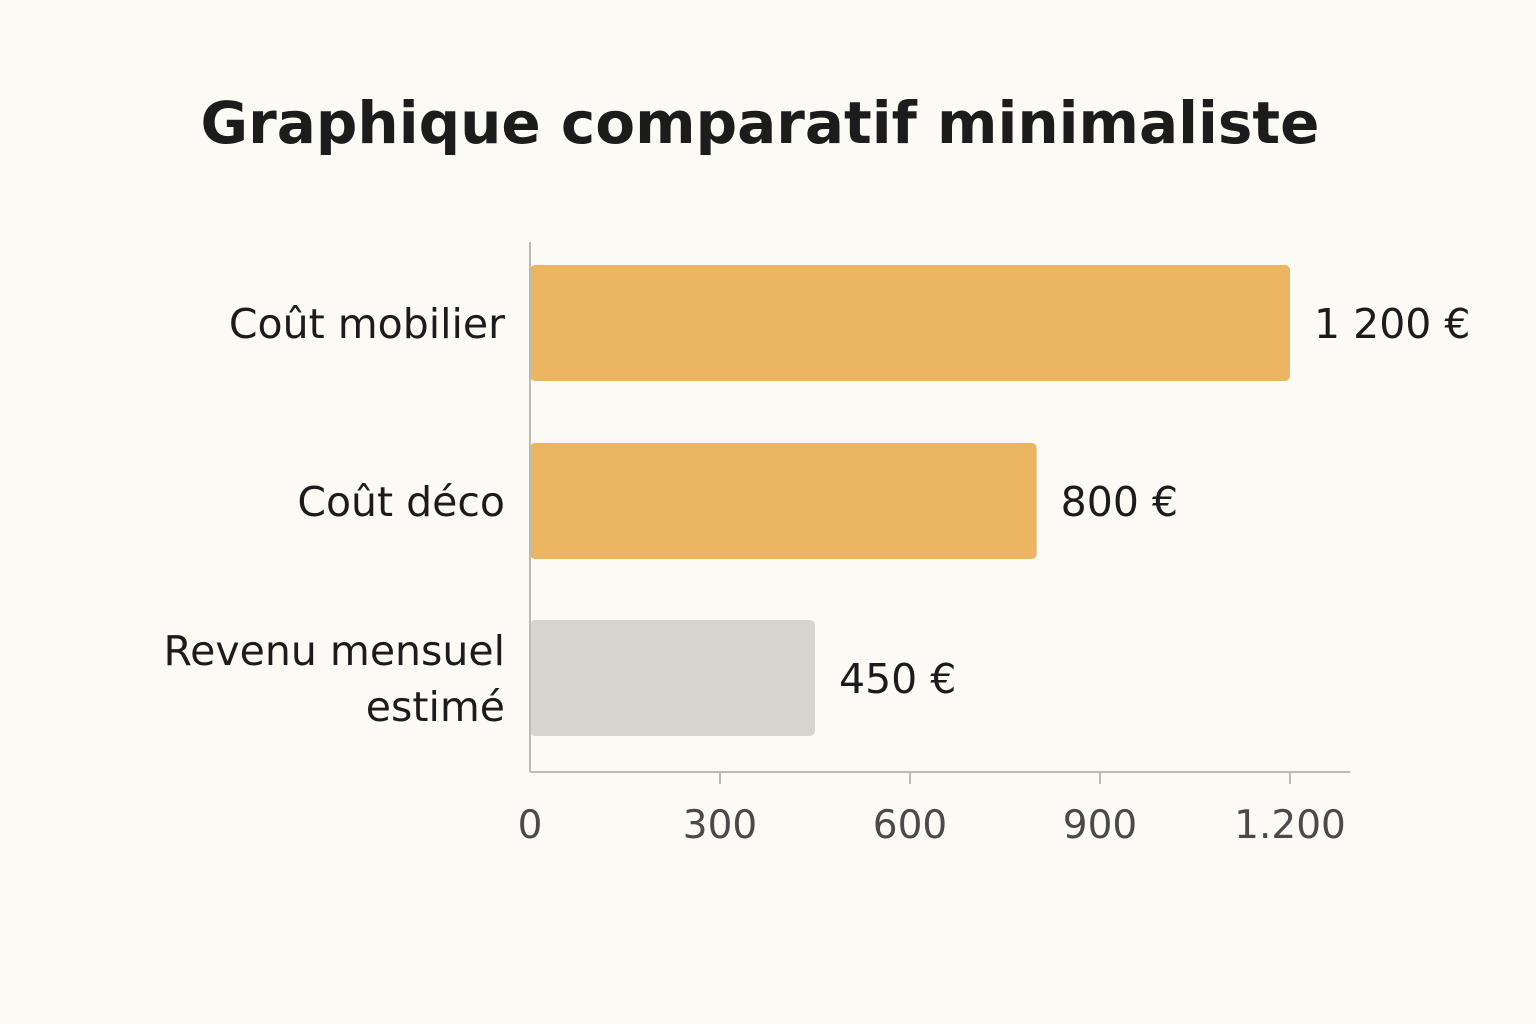 The height and width of the screenshot is (1024, 1536). I want to click on value-label-2: 800 €, so click(1119, 502).